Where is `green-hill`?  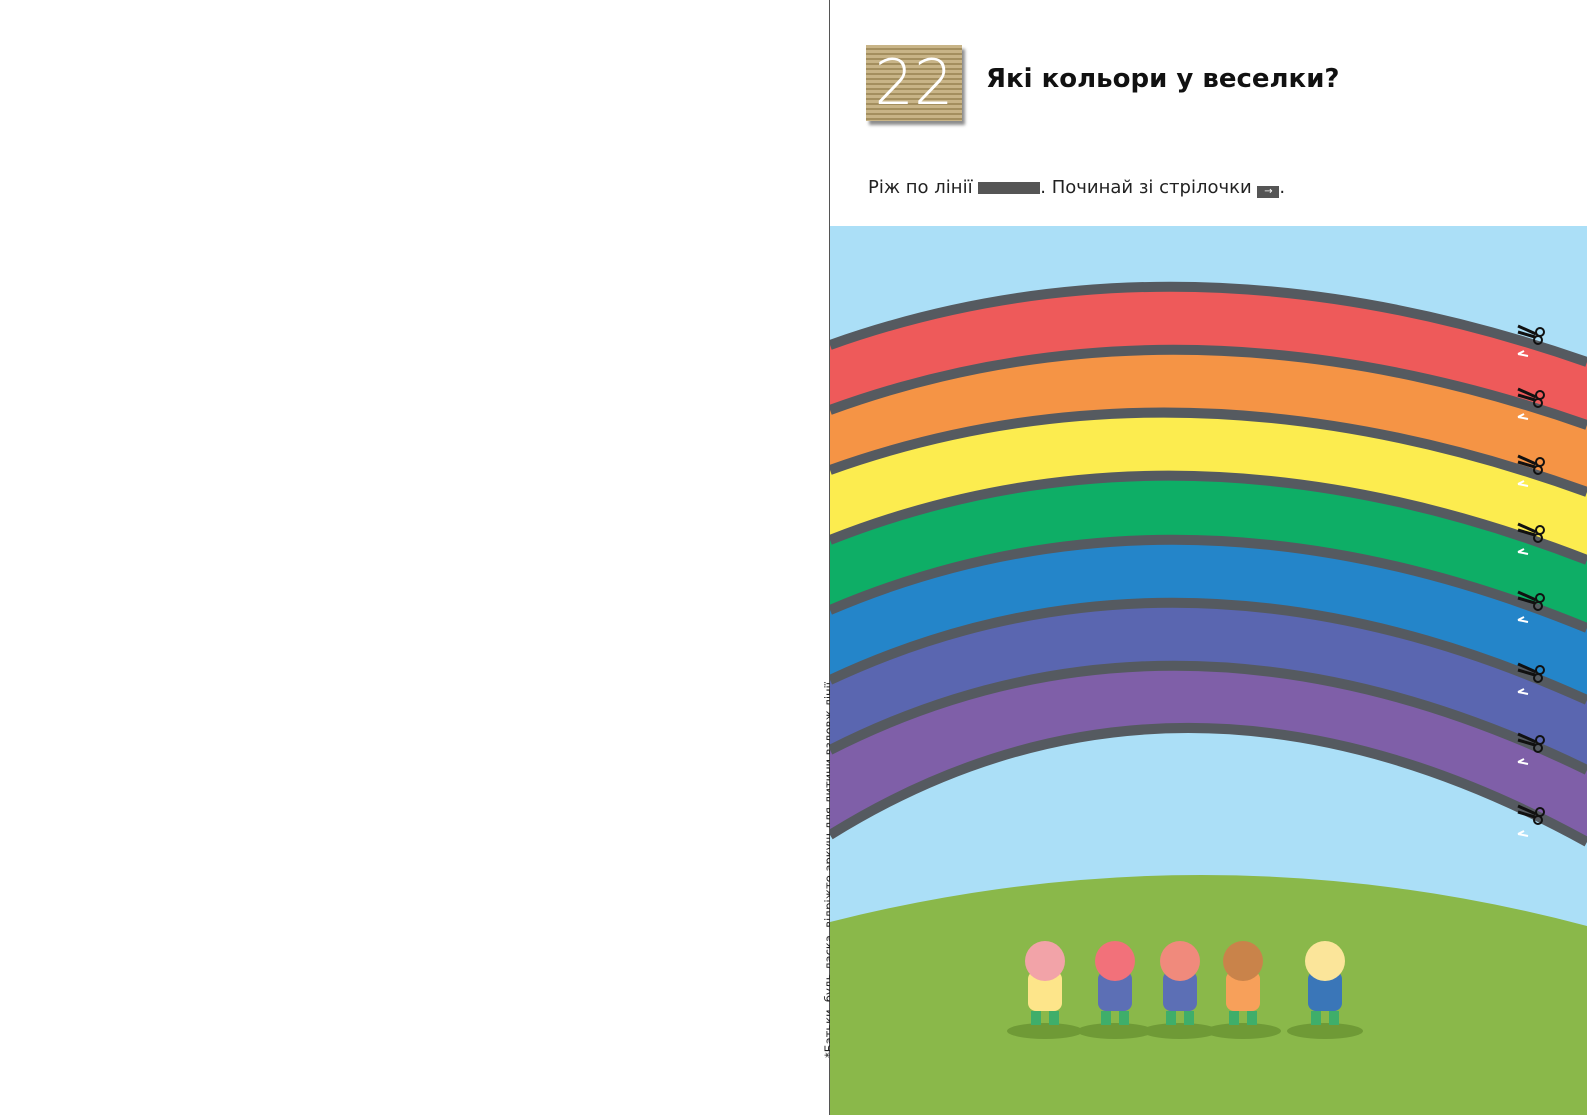 green-hill is located at coordinates (1208, 994).